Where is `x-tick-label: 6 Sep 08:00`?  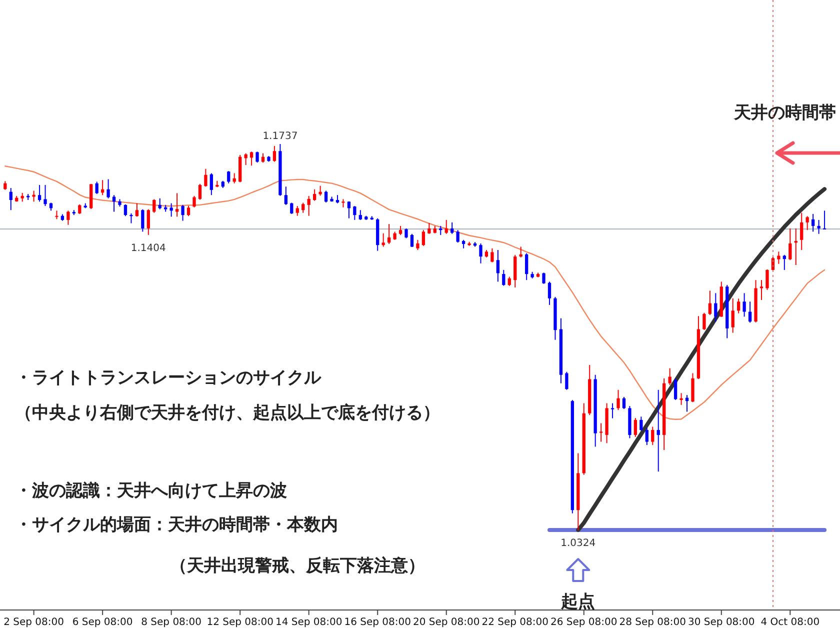
x-tick-label: 6 Sep 08:00 is located at coordinates (102, 622).